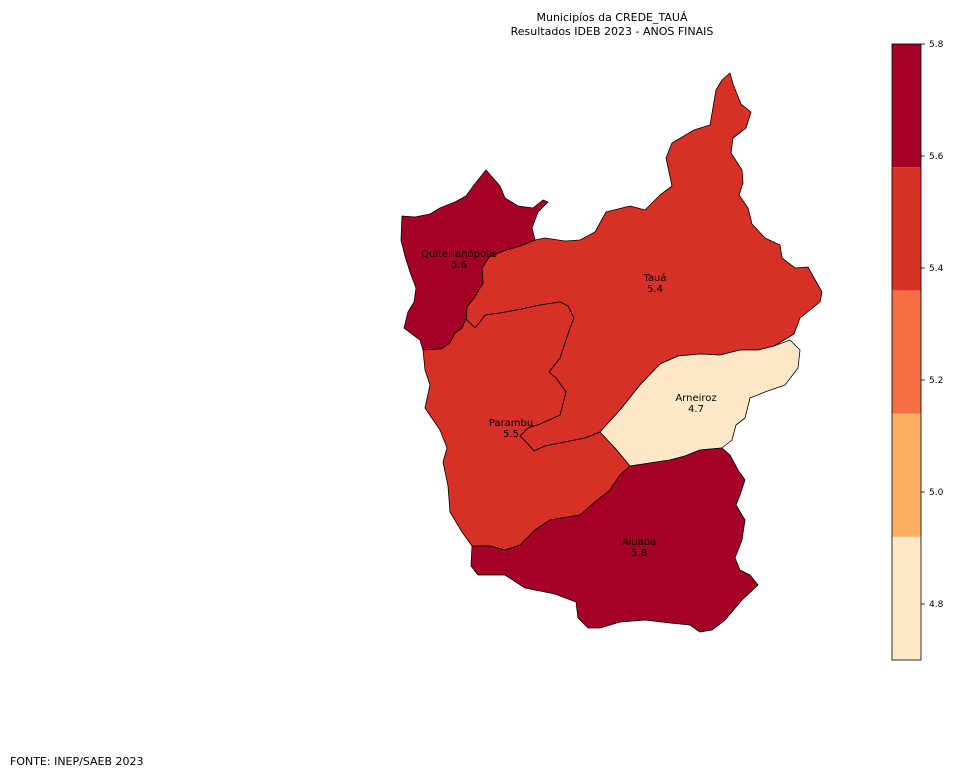 This screenshot has width=958, height=779. What do you see at coordinates (511, 434) in the screenshot?
I see `label-parambu-value: 5.5` at bounding box center [511, 434].